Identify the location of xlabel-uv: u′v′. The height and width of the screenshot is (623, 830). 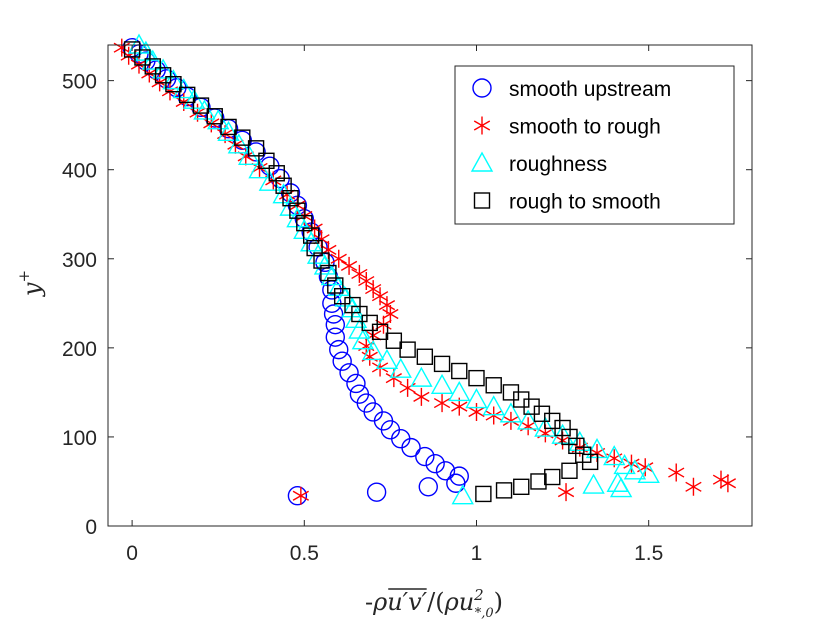
(407, 602).